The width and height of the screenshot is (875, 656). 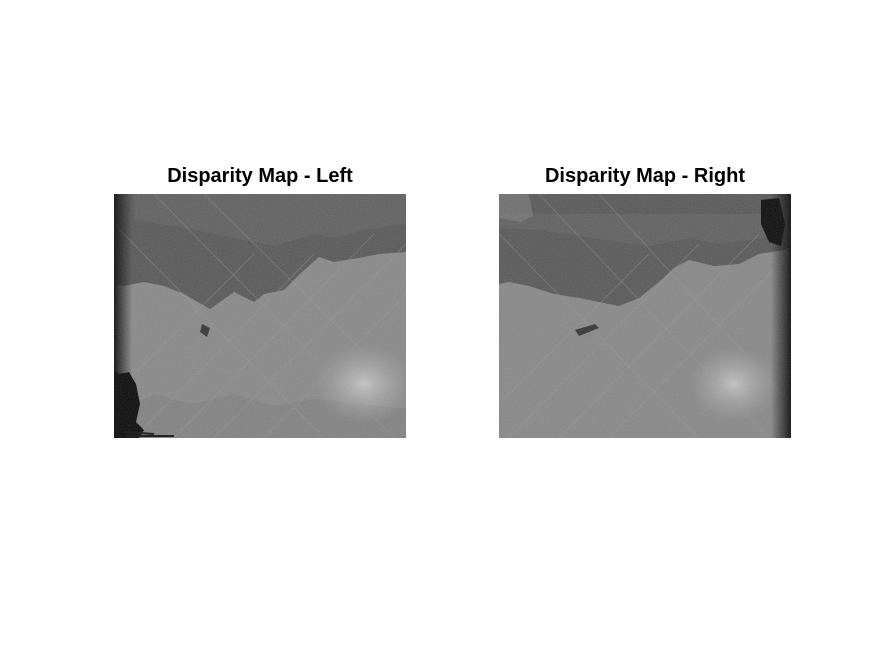 I want to click on left-texture-overlay, so click(x=260, y=316).